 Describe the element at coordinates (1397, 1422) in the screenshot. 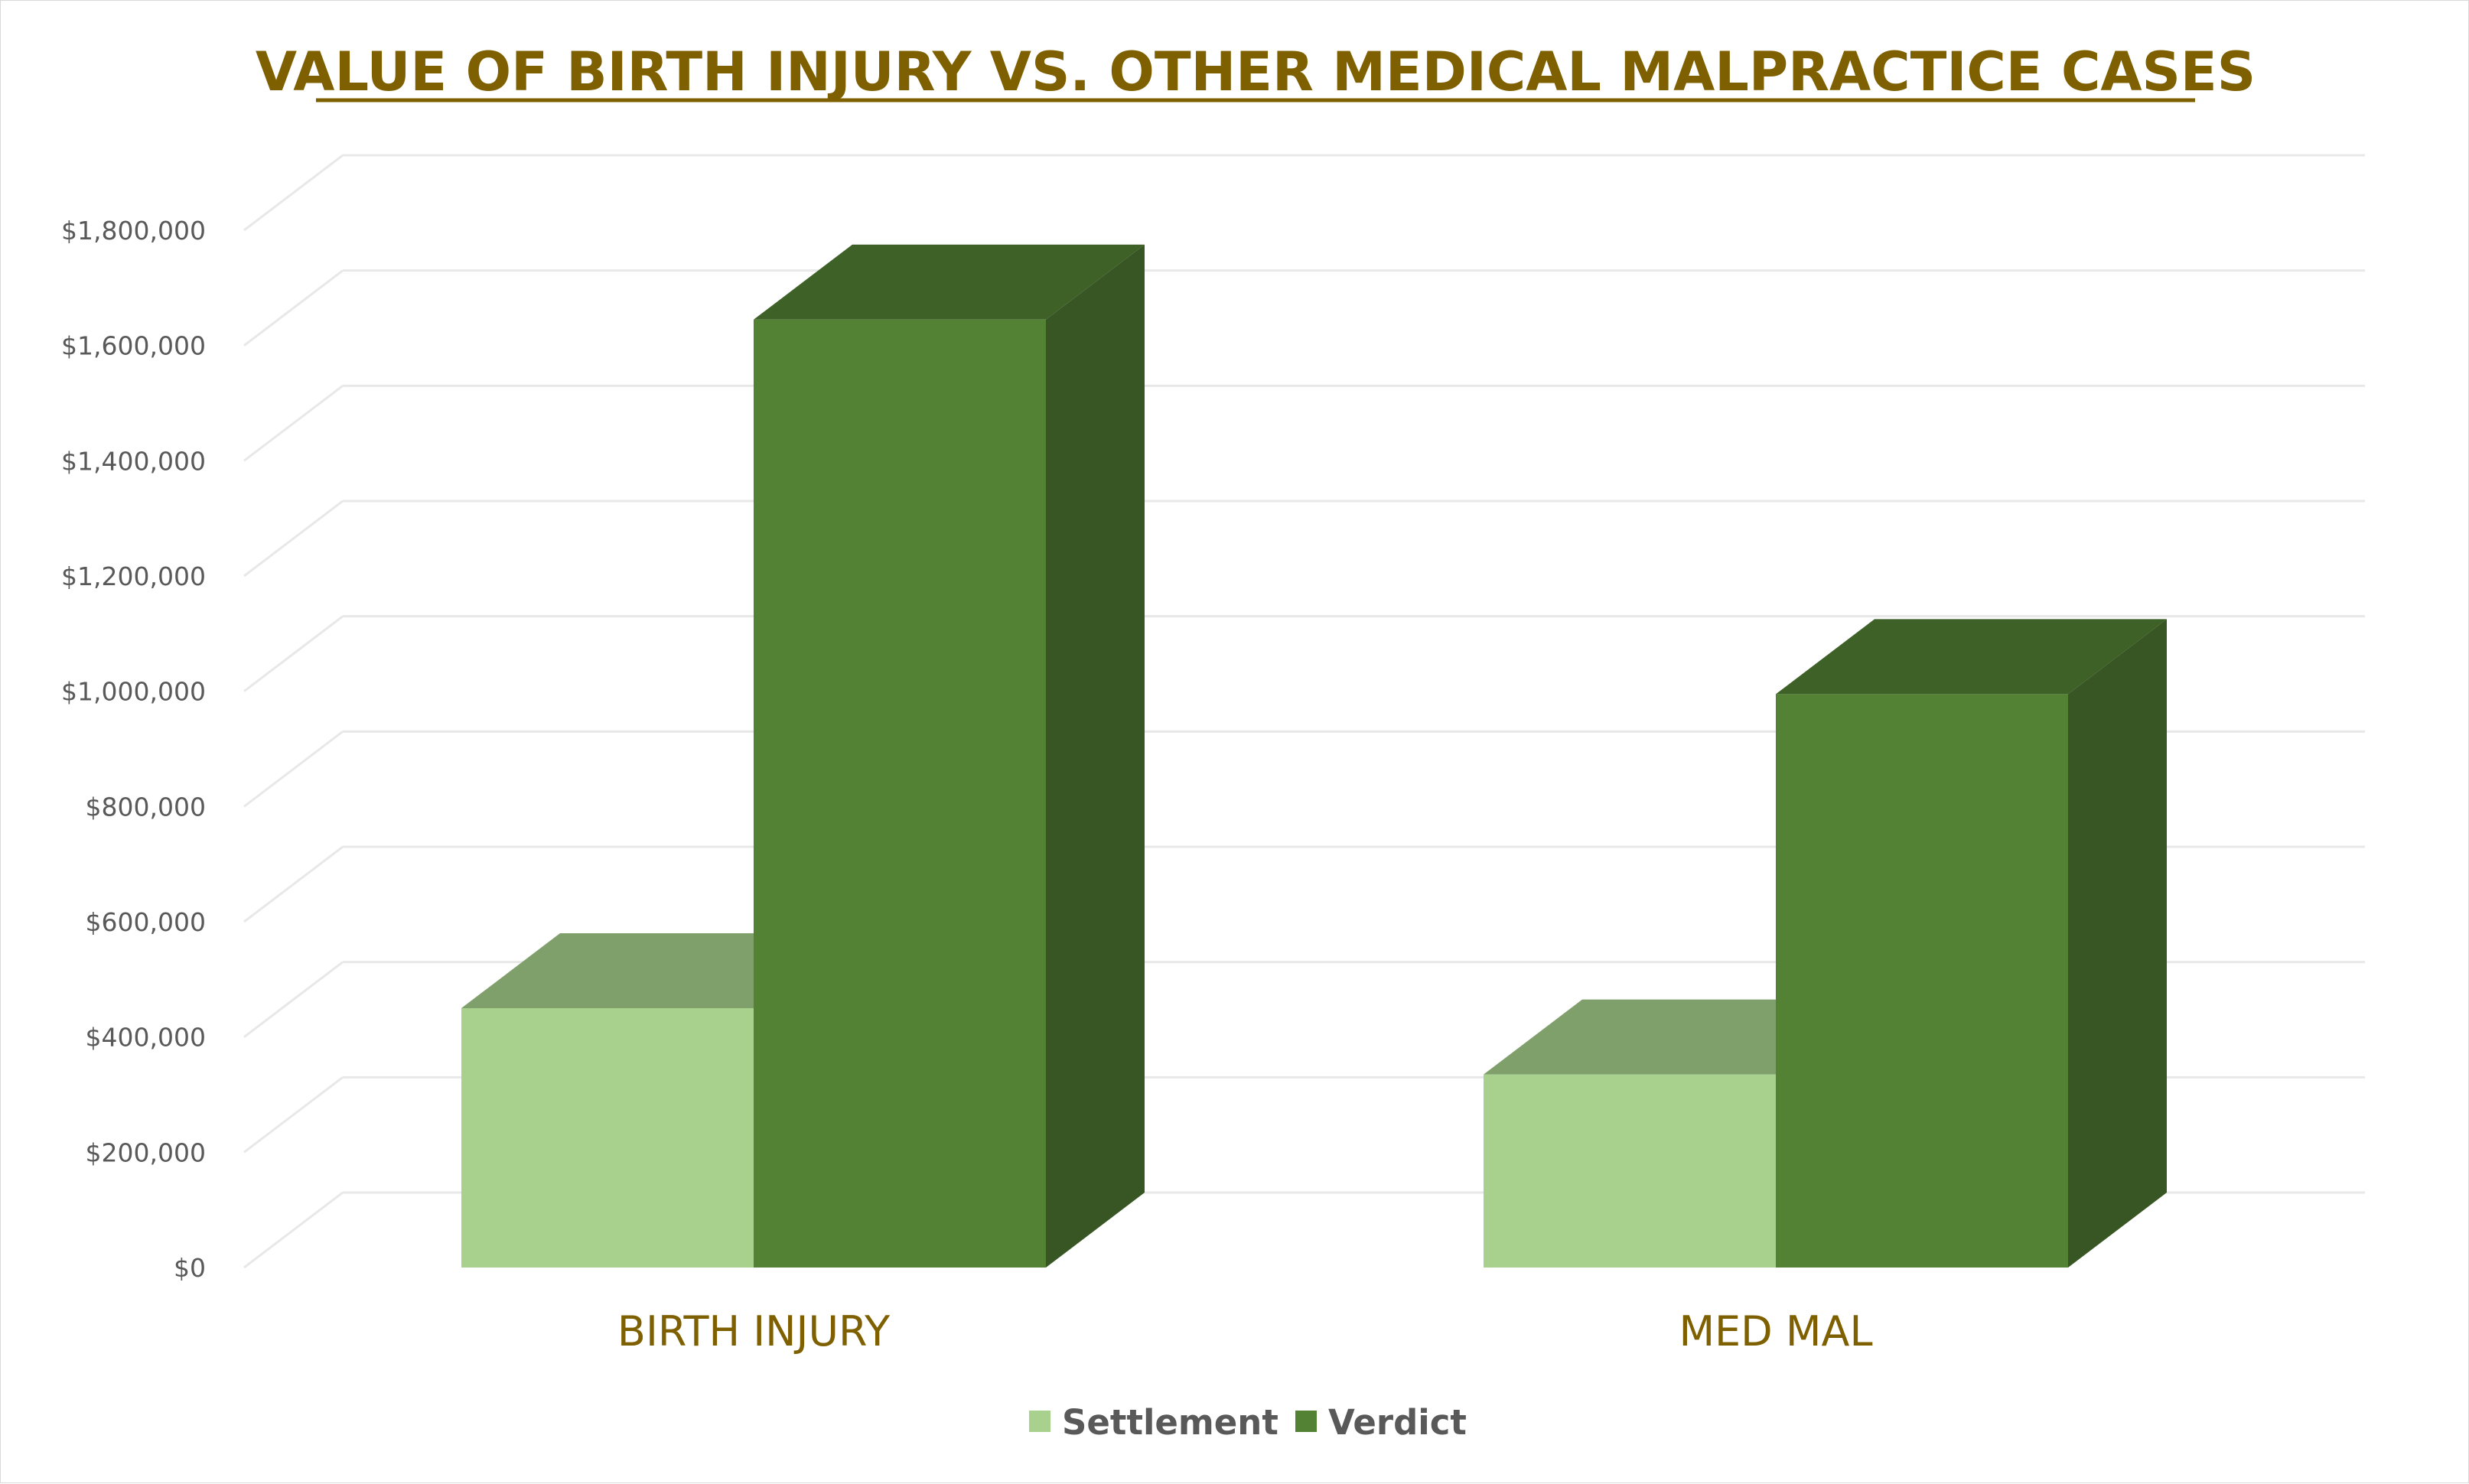

I see `legend-label: Verdict` at that location.